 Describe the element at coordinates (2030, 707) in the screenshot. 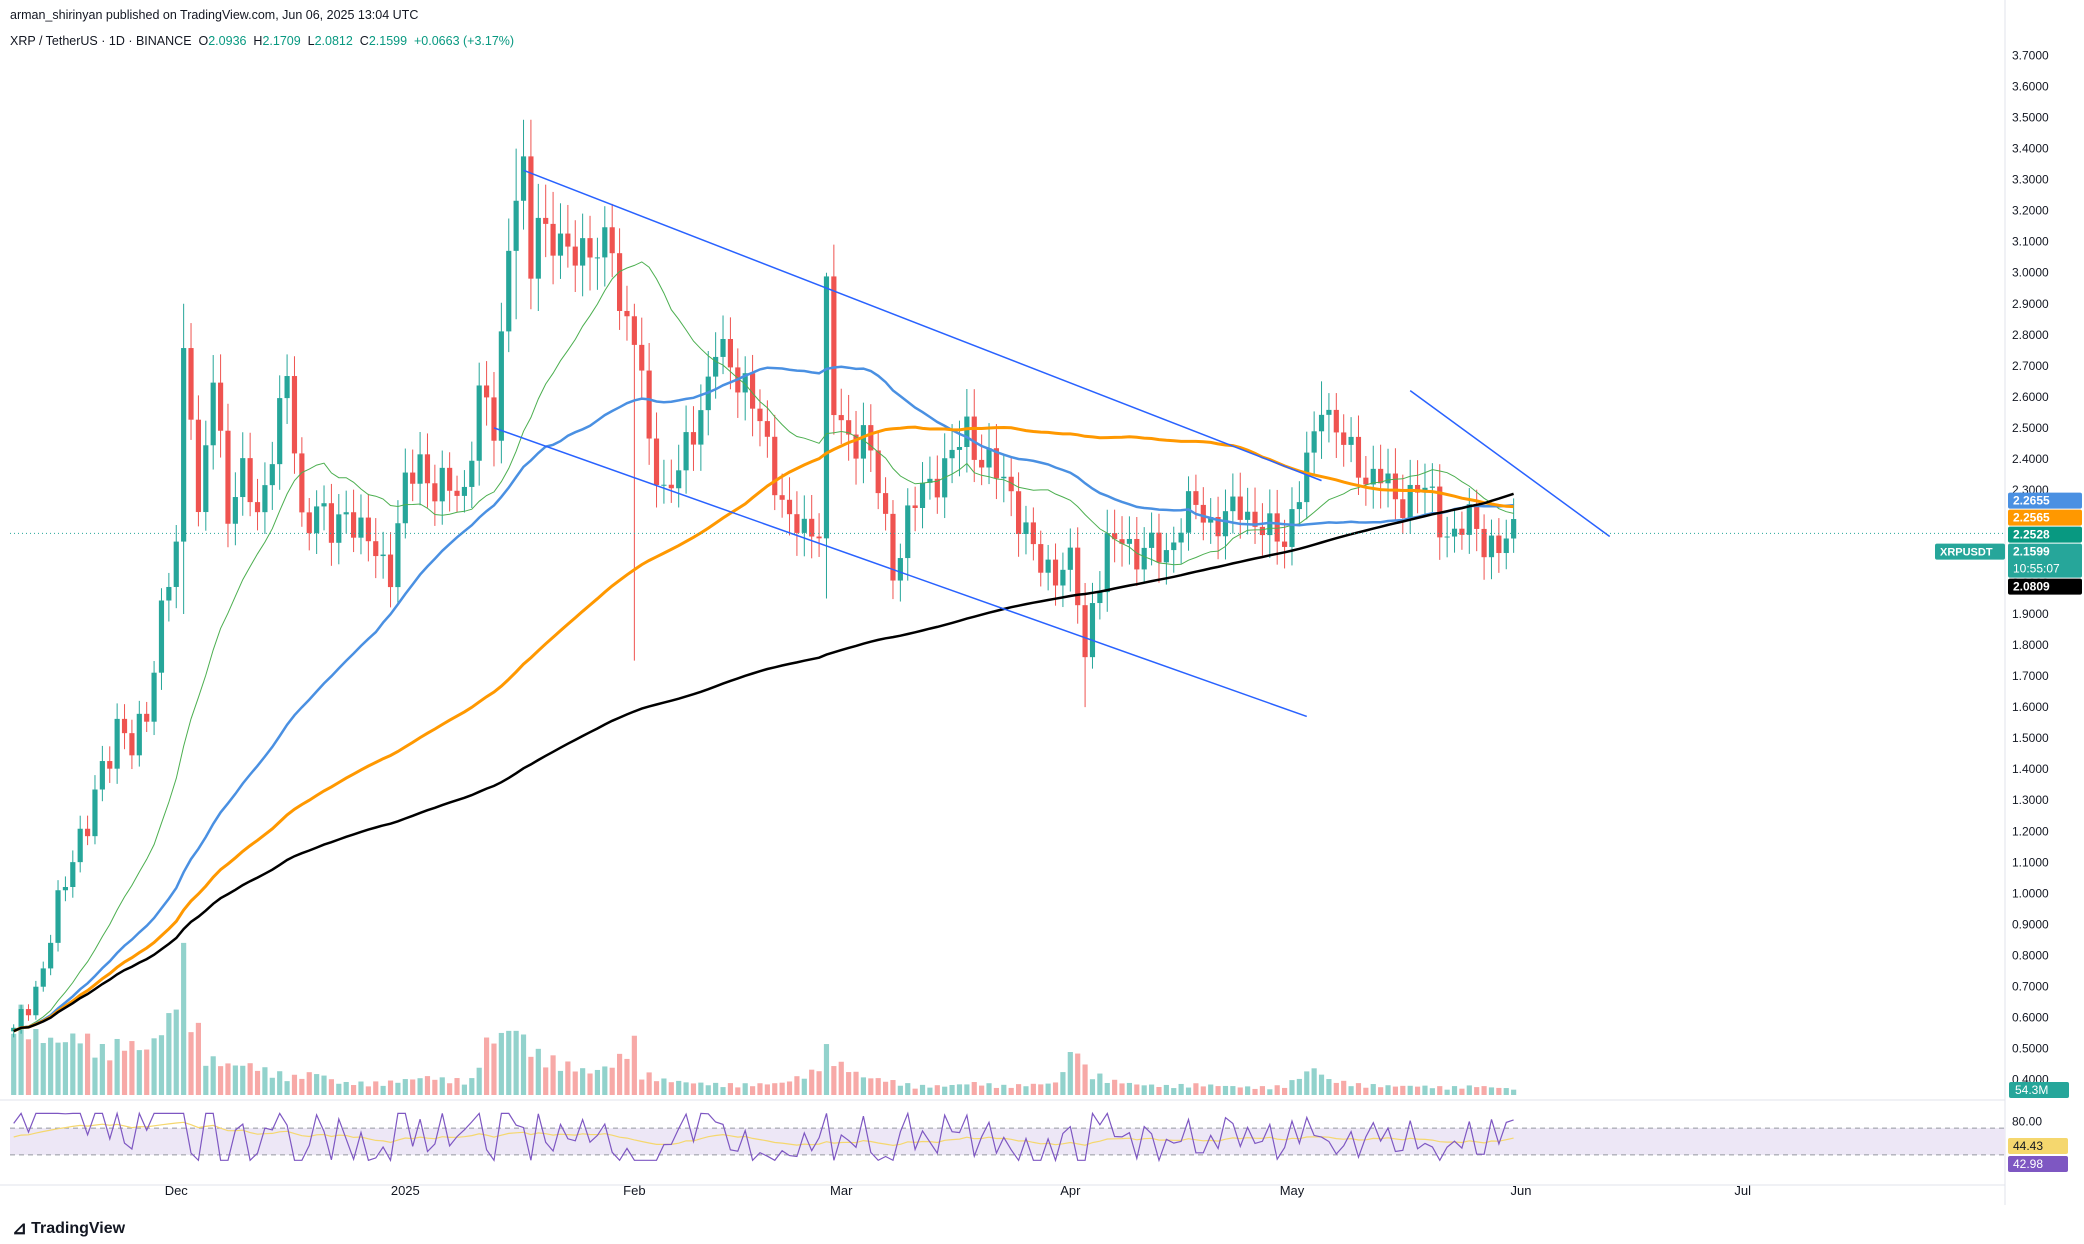

I see `price-tick-label: 1.6000` at that location.